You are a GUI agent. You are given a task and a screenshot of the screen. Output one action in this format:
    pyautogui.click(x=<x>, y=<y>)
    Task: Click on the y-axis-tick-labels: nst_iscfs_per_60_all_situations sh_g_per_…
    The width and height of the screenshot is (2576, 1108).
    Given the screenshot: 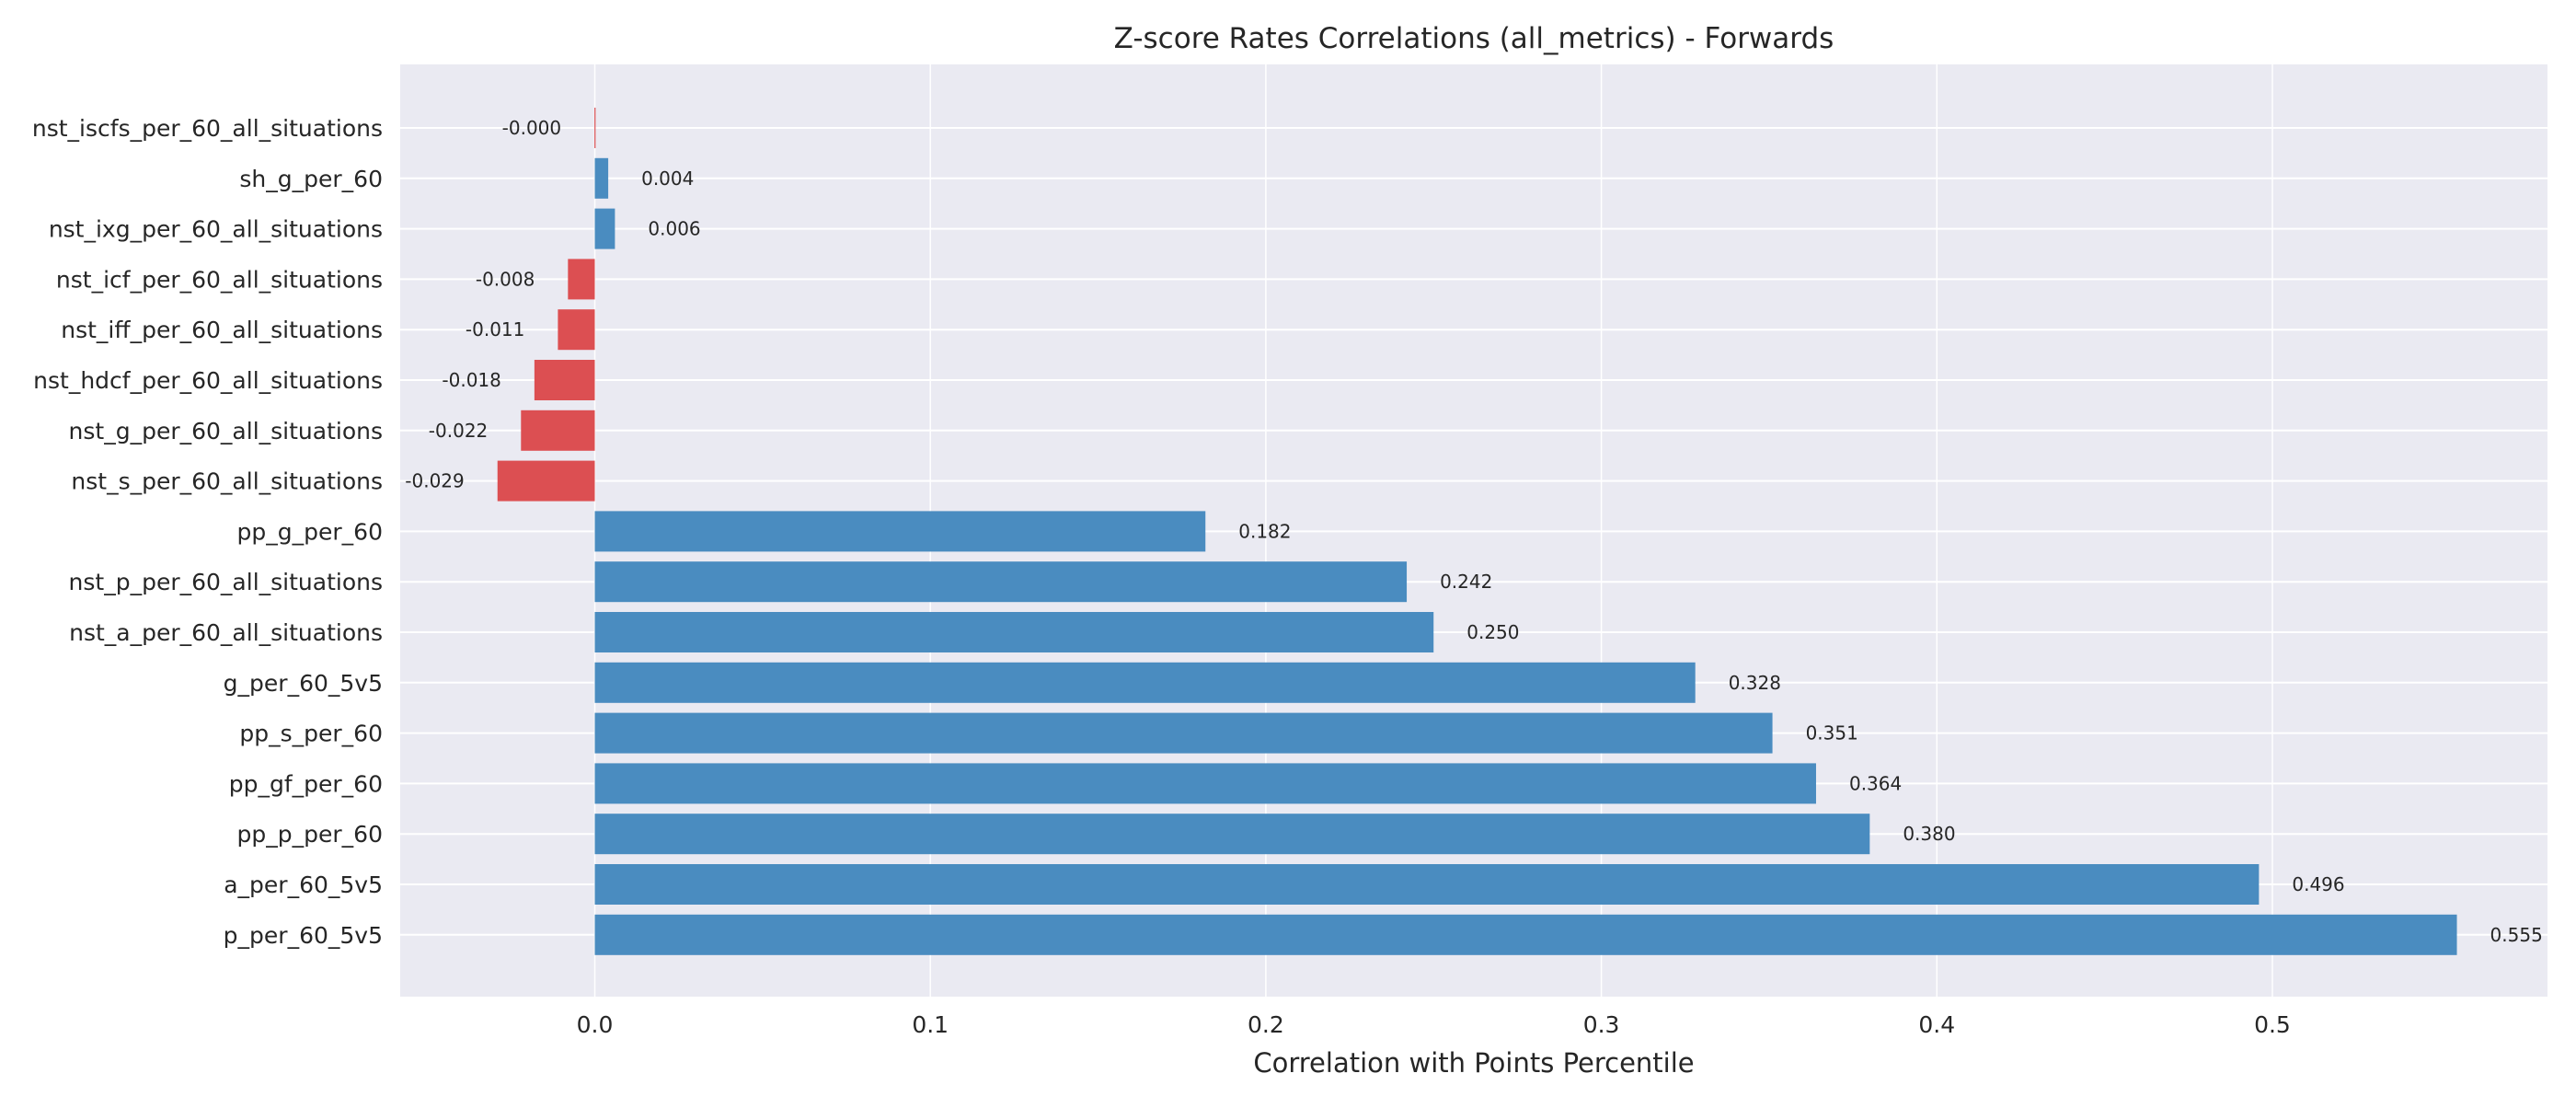 What is the action you would take?
    pyautogui.click(x=207, y=532)
    